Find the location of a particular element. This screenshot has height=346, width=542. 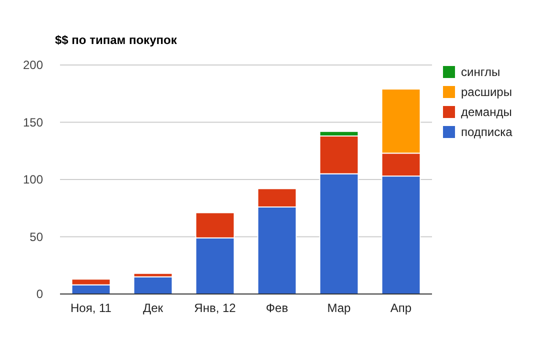

y-tick-label: 50 is located at coordinates (37, 237).